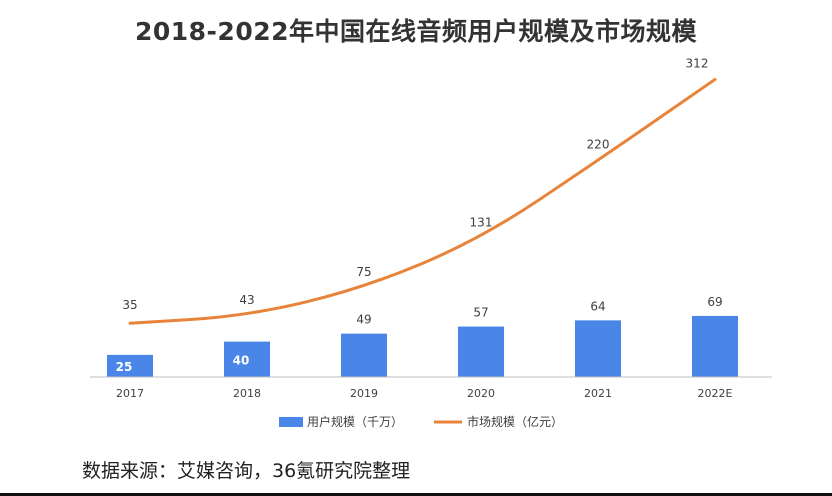 The width and height of the screenshot is (832, 496). Describe the element at coordinates (364, 355) in the screenshot. I see `bar-2019` at that location.